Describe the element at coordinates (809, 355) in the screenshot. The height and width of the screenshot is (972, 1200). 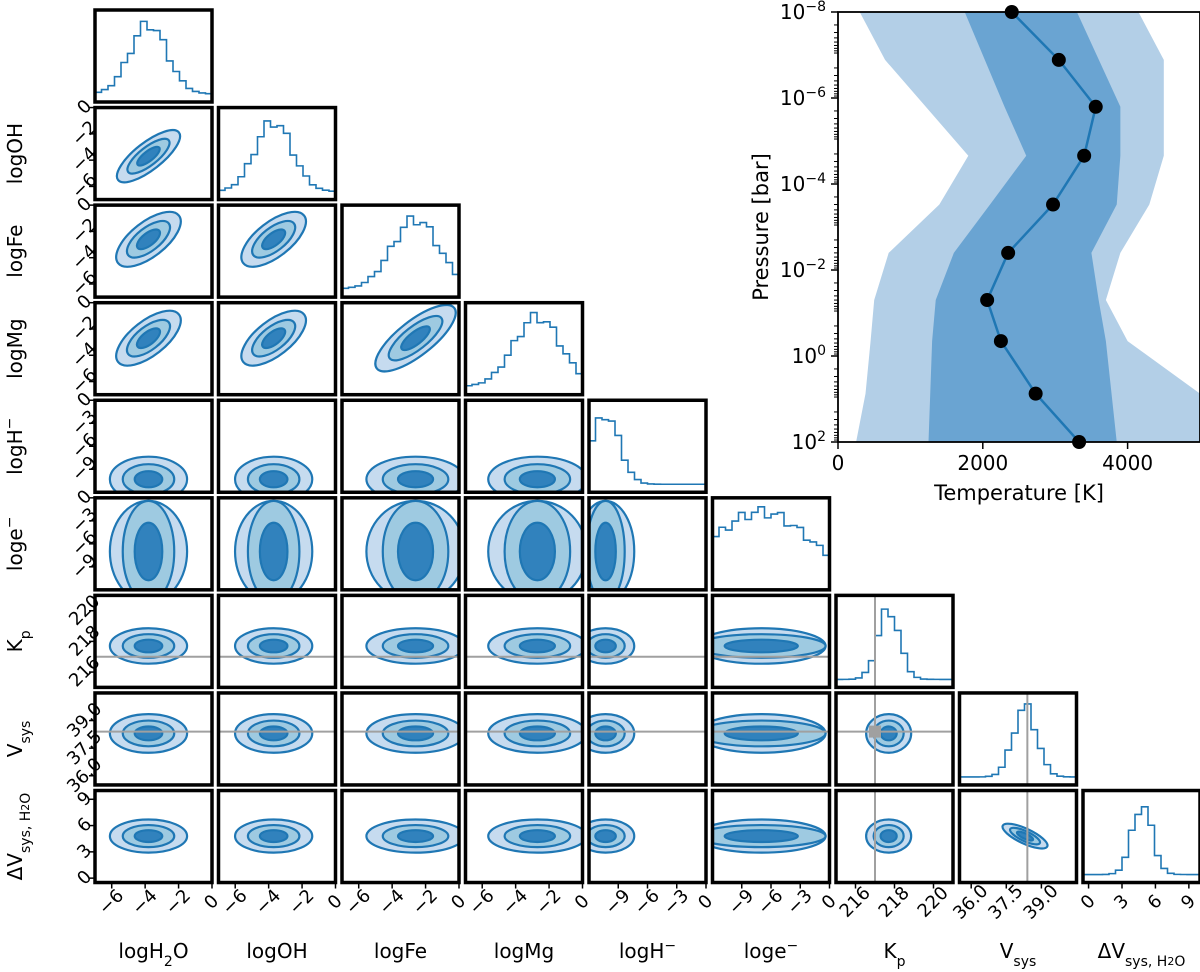
I see `inset-y-tick-label: 10⁰` at that location.